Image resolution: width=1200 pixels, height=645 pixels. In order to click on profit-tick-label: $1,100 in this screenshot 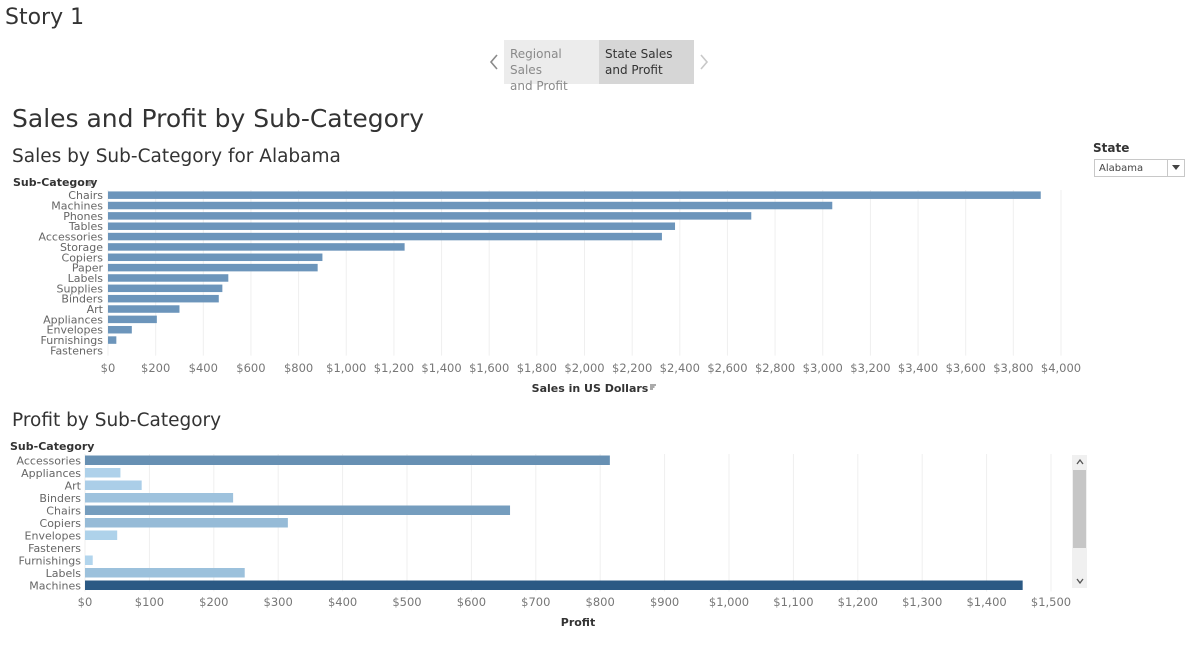, I will do `click(793, 602)`.